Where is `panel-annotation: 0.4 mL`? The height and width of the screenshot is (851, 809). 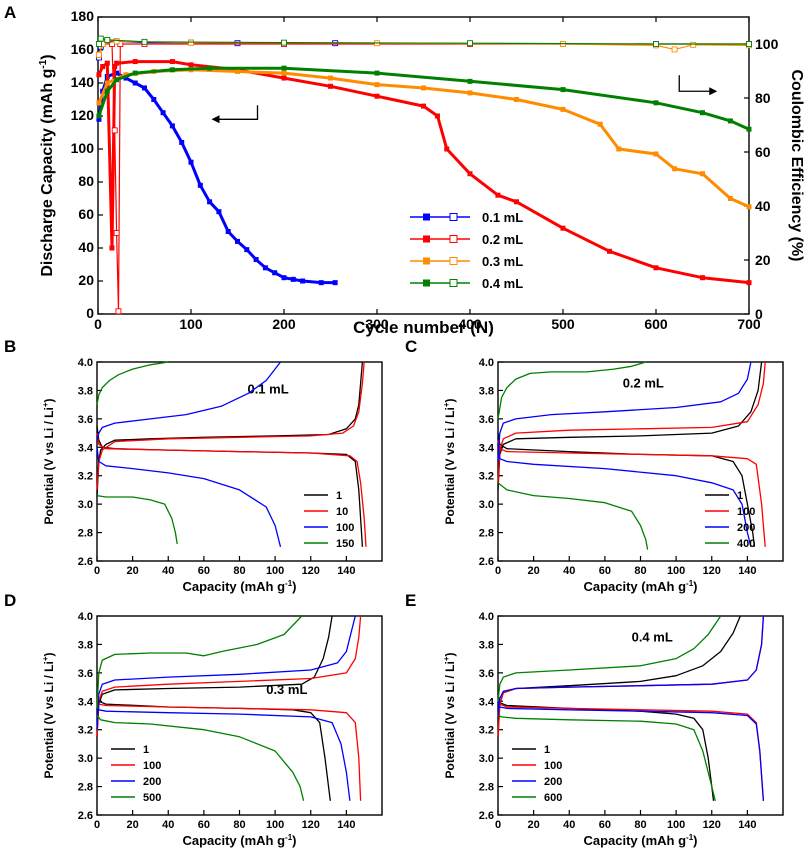
panel-annotation: 0.4 mL is located at coordinates (652, 637).